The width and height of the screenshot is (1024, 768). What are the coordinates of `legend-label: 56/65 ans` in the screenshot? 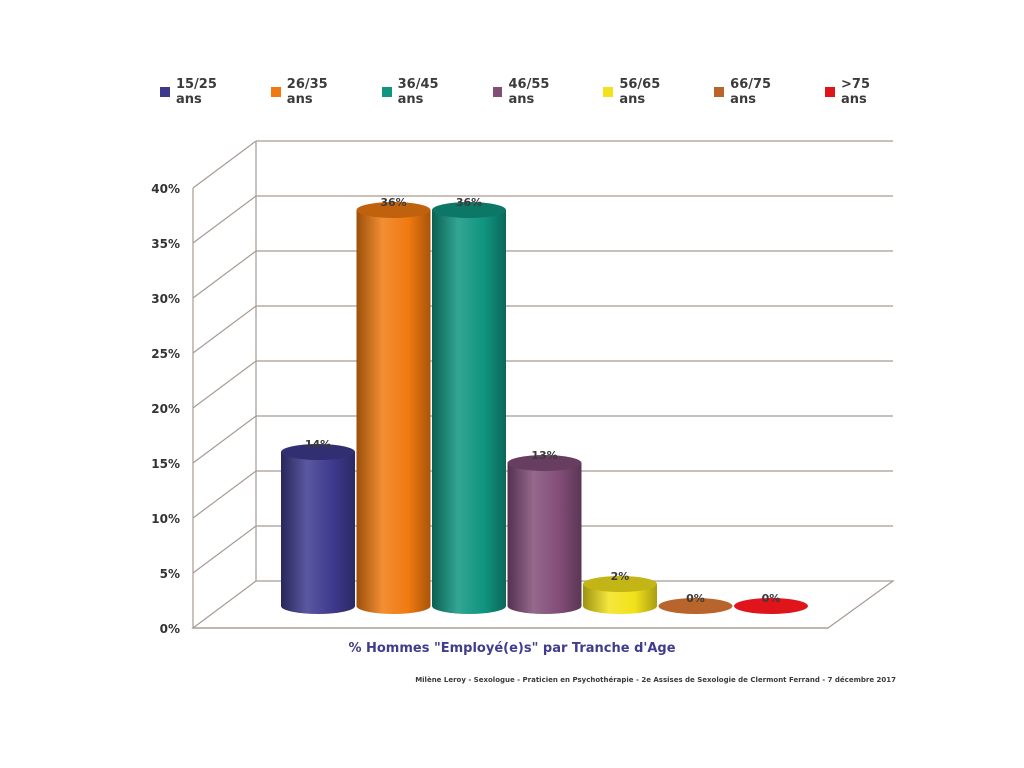 It's located at (640, 92).